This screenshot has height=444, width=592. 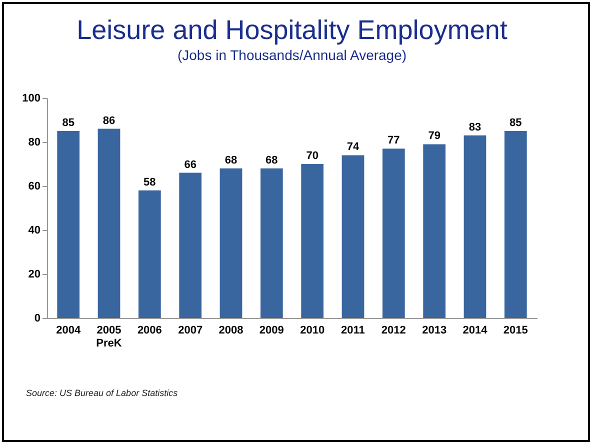 What do you see at coordinates (31, 98) in the screenshot?
I see `y-tick-label: 100` at bounding box center [31, 98].